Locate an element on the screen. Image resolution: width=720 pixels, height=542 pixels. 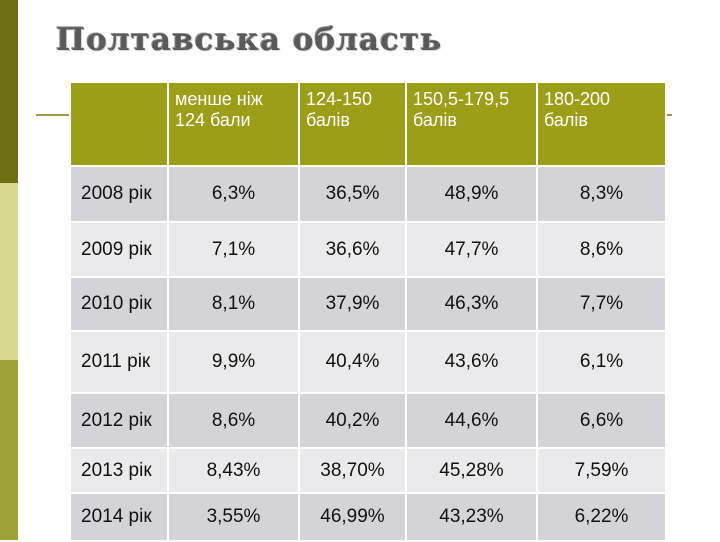
table-cell: 46,3% is located at coordinates (471, 304).